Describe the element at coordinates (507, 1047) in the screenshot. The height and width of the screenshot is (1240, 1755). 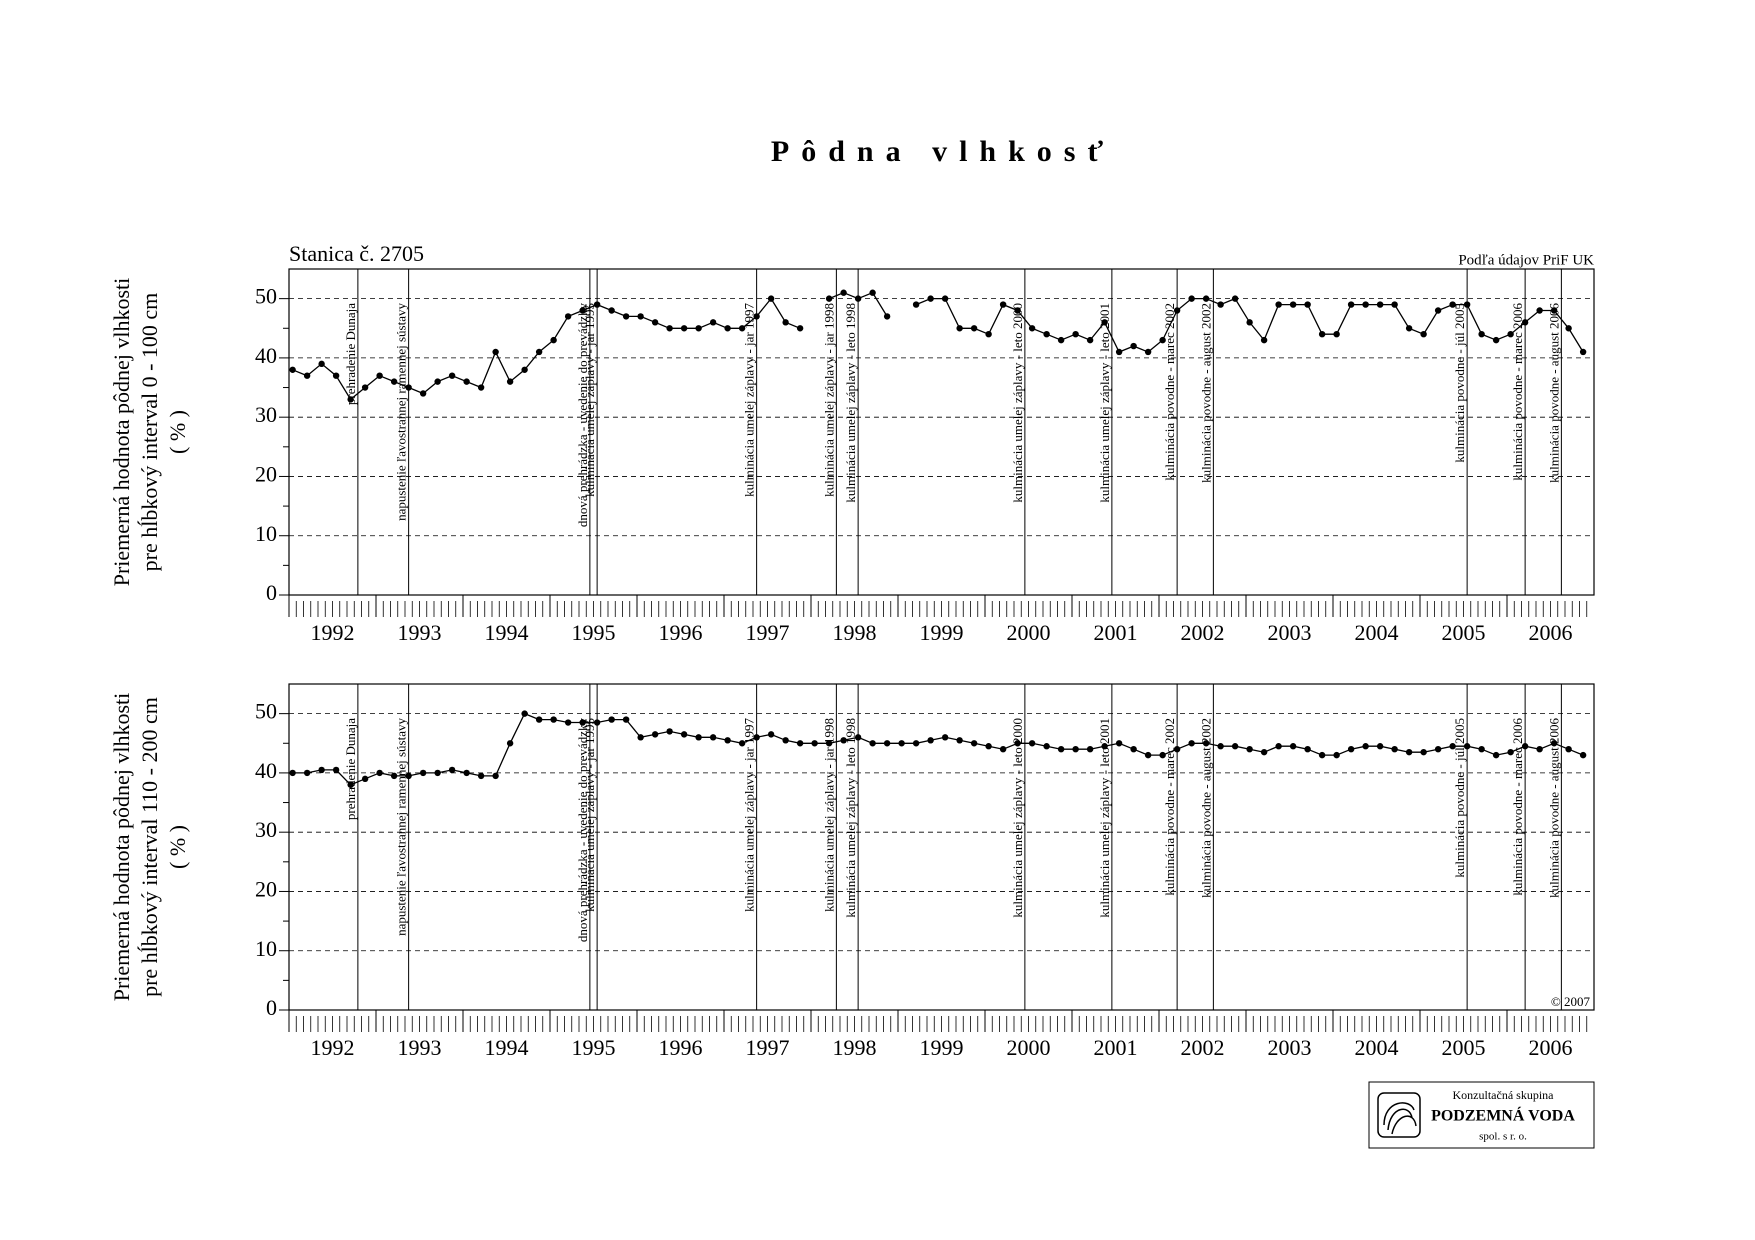
I see `x-tick-label: 1994` at that location.